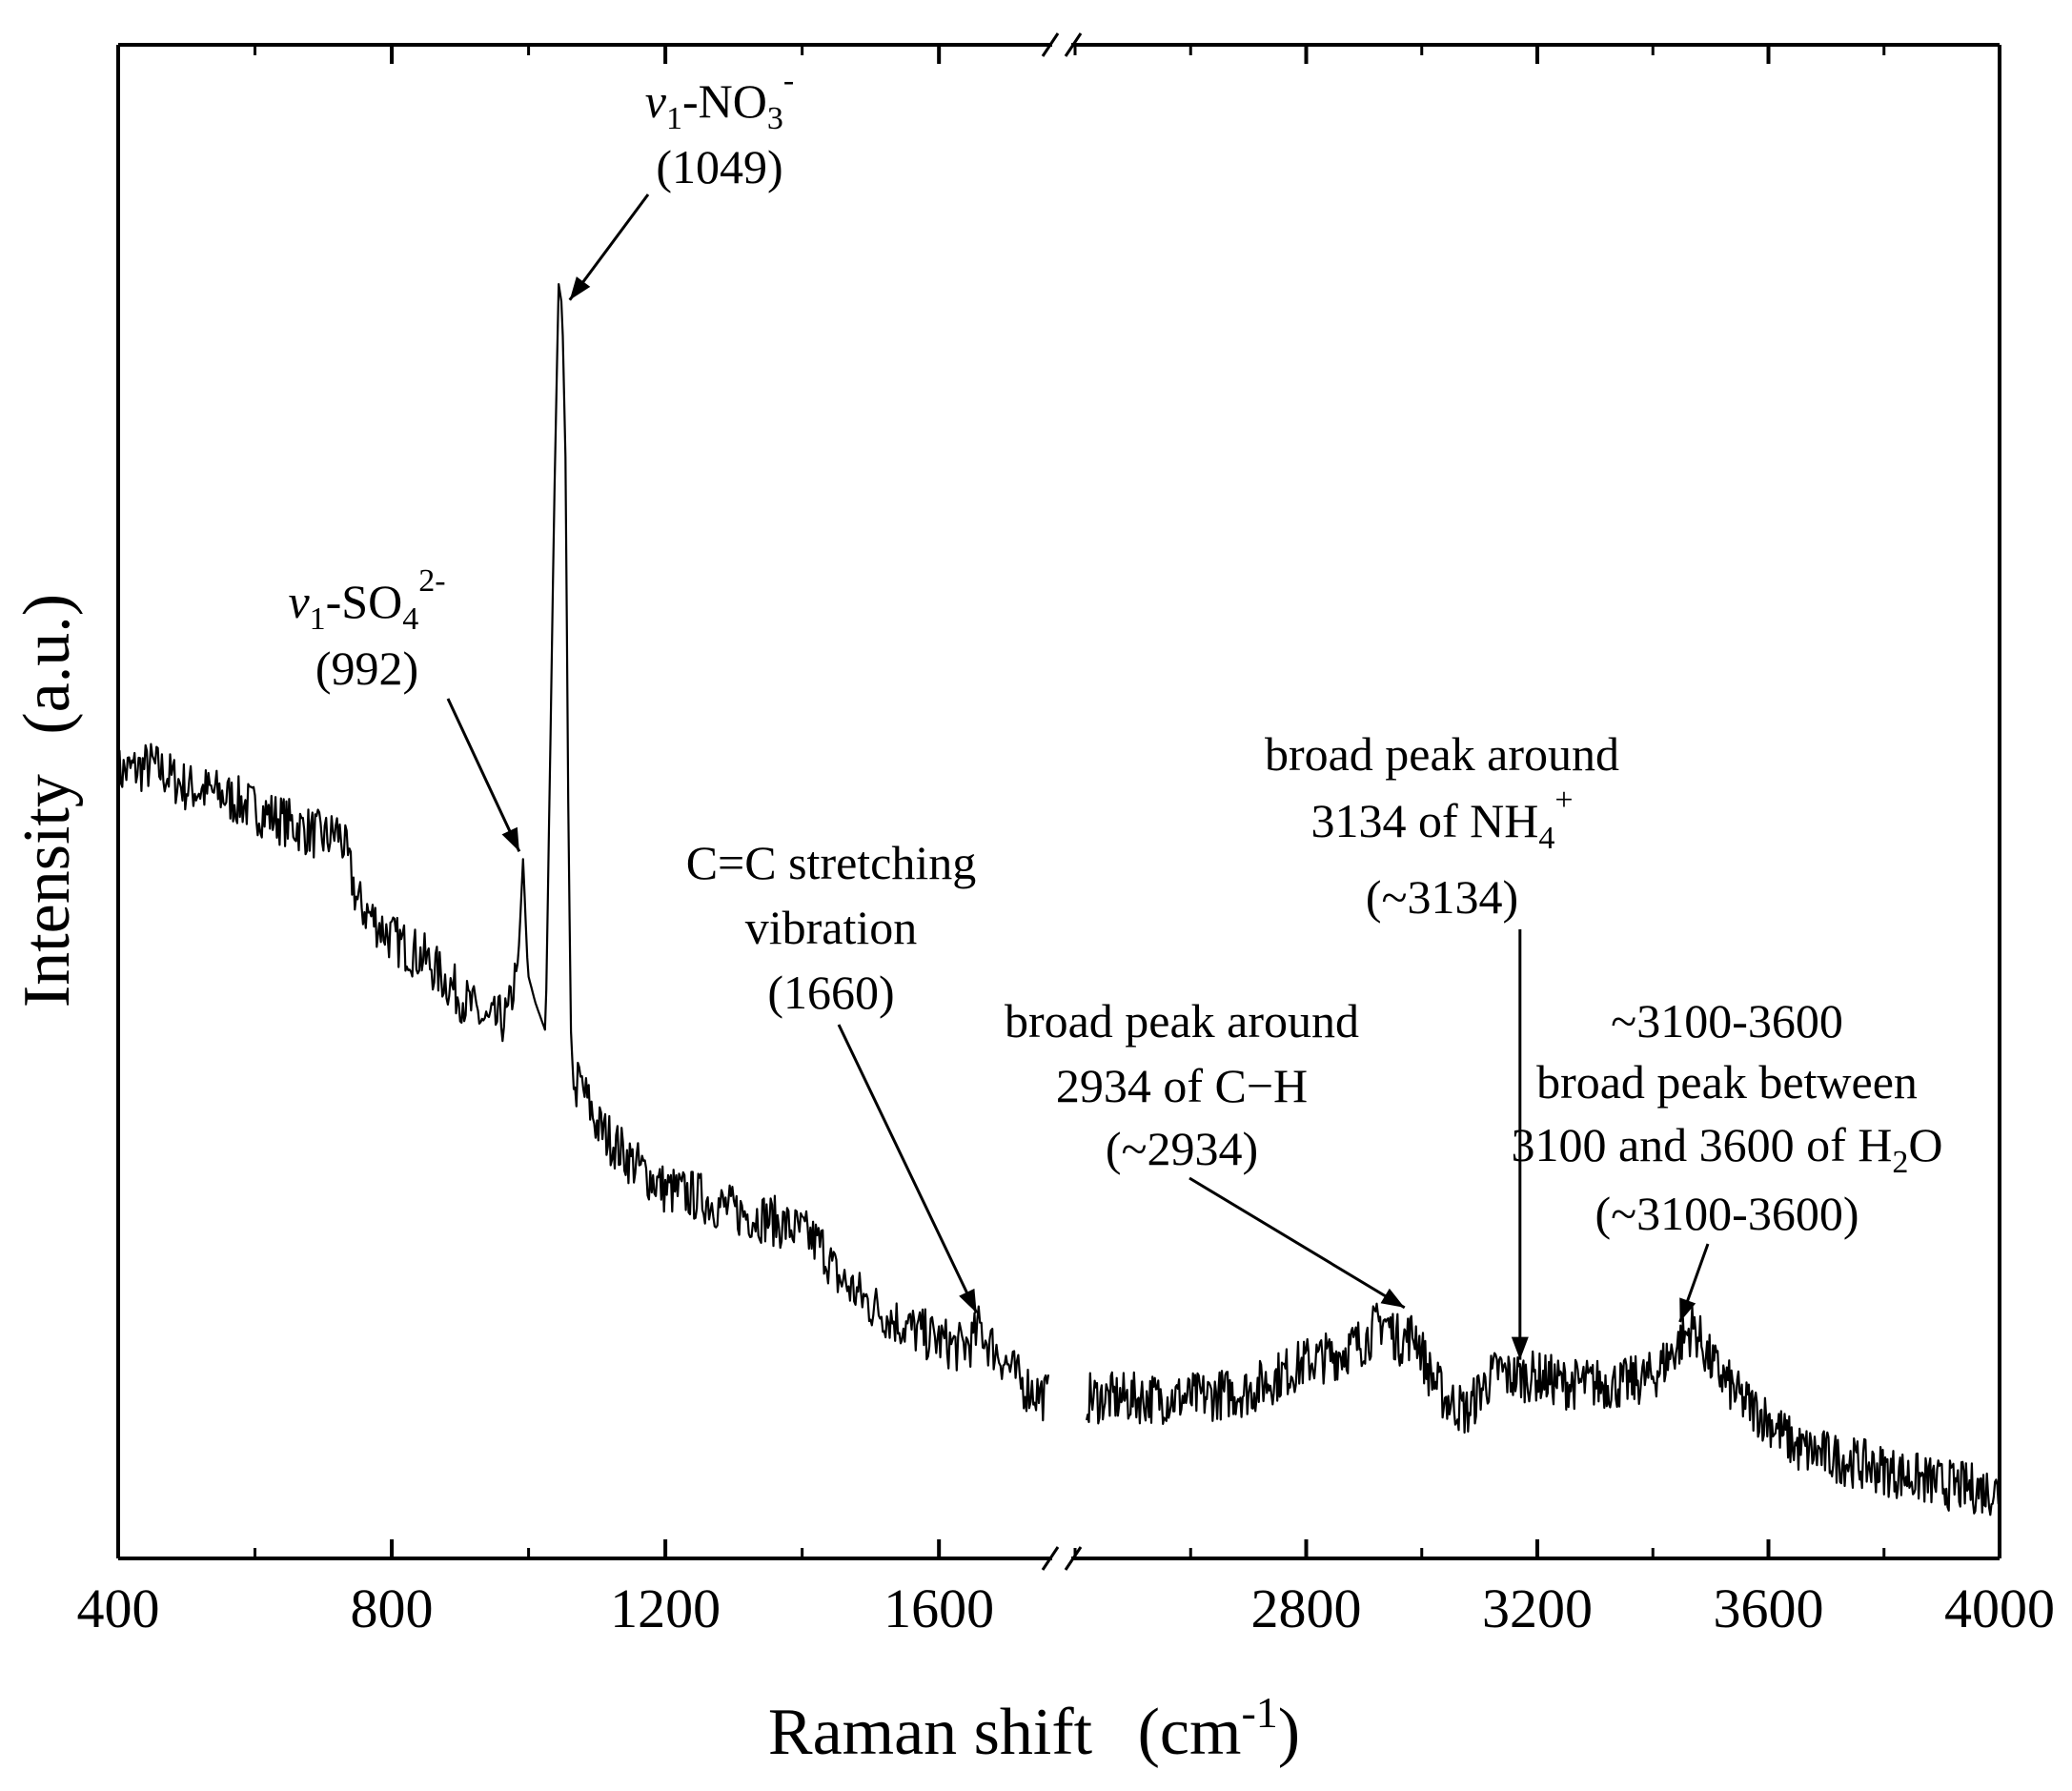 The image size is (2072, 1791). What do you see at coordinates (1520, 1348) in the screenshot?
I see `arrow-nh4-head` at bounding box center [1520, 1348].